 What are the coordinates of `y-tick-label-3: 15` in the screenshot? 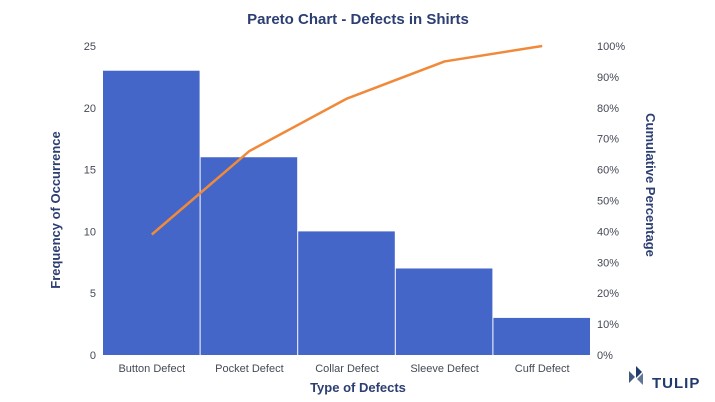 It's located at (90, 171).